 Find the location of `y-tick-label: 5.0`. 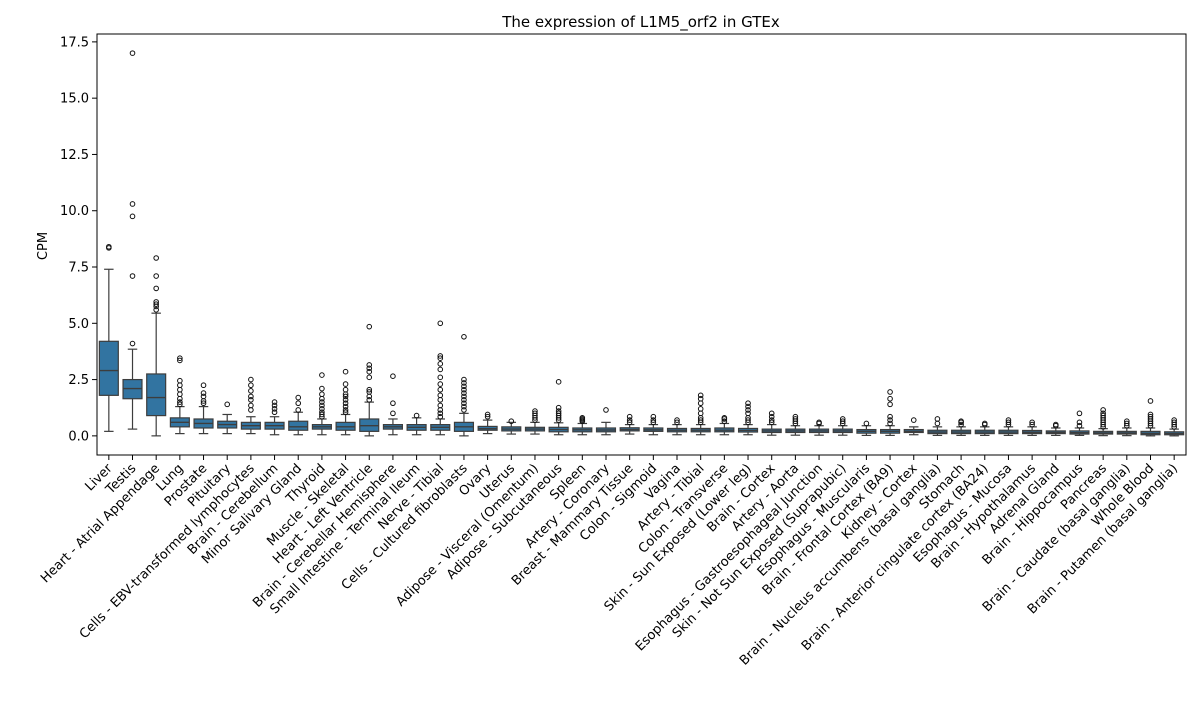

y-tick-label: 5.0 is located at coordinates (78, 324).